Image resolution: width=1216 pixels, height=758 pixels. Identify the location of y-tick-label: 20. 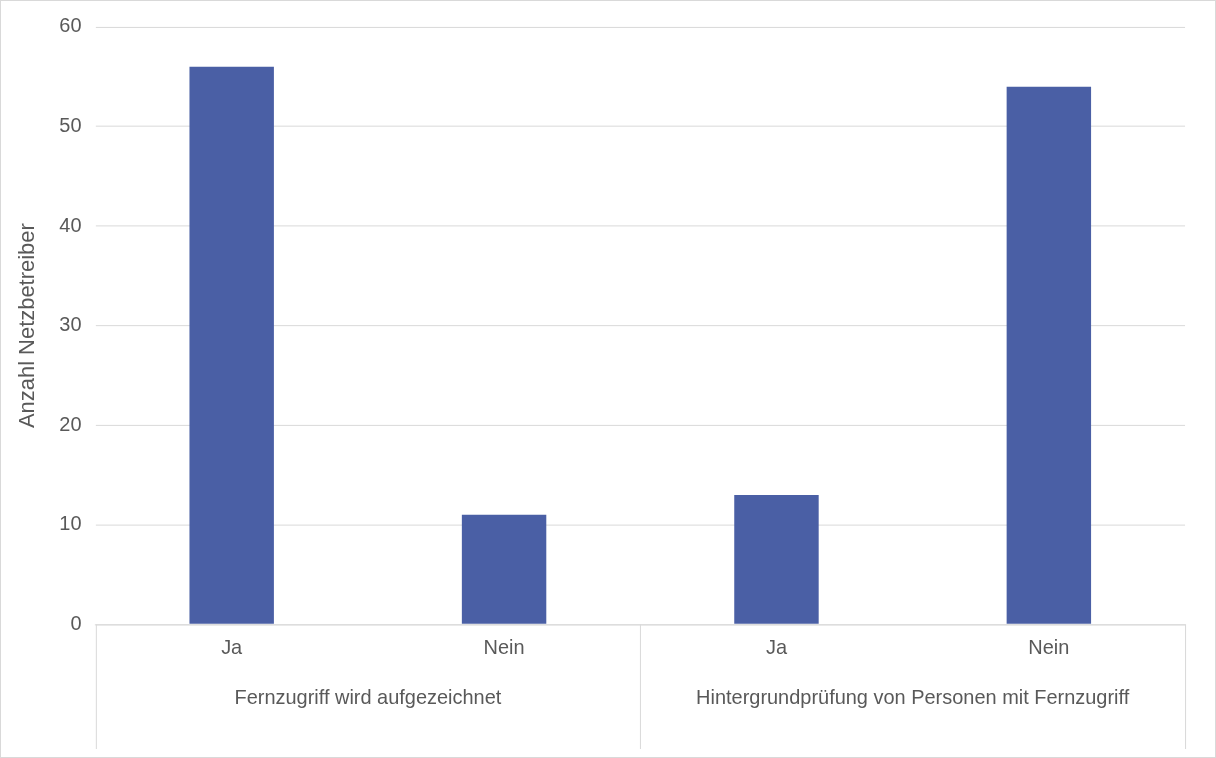
(70, 423).